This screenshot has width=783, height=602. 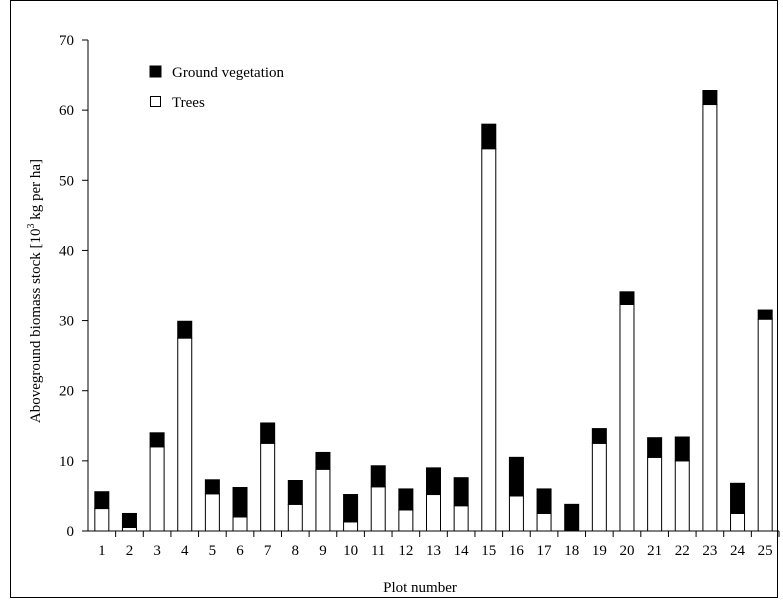 What do you see at coordinates (66, 111) in the screenshot?
I see `y-tick-label: 60` at bounding box center [66, 111].